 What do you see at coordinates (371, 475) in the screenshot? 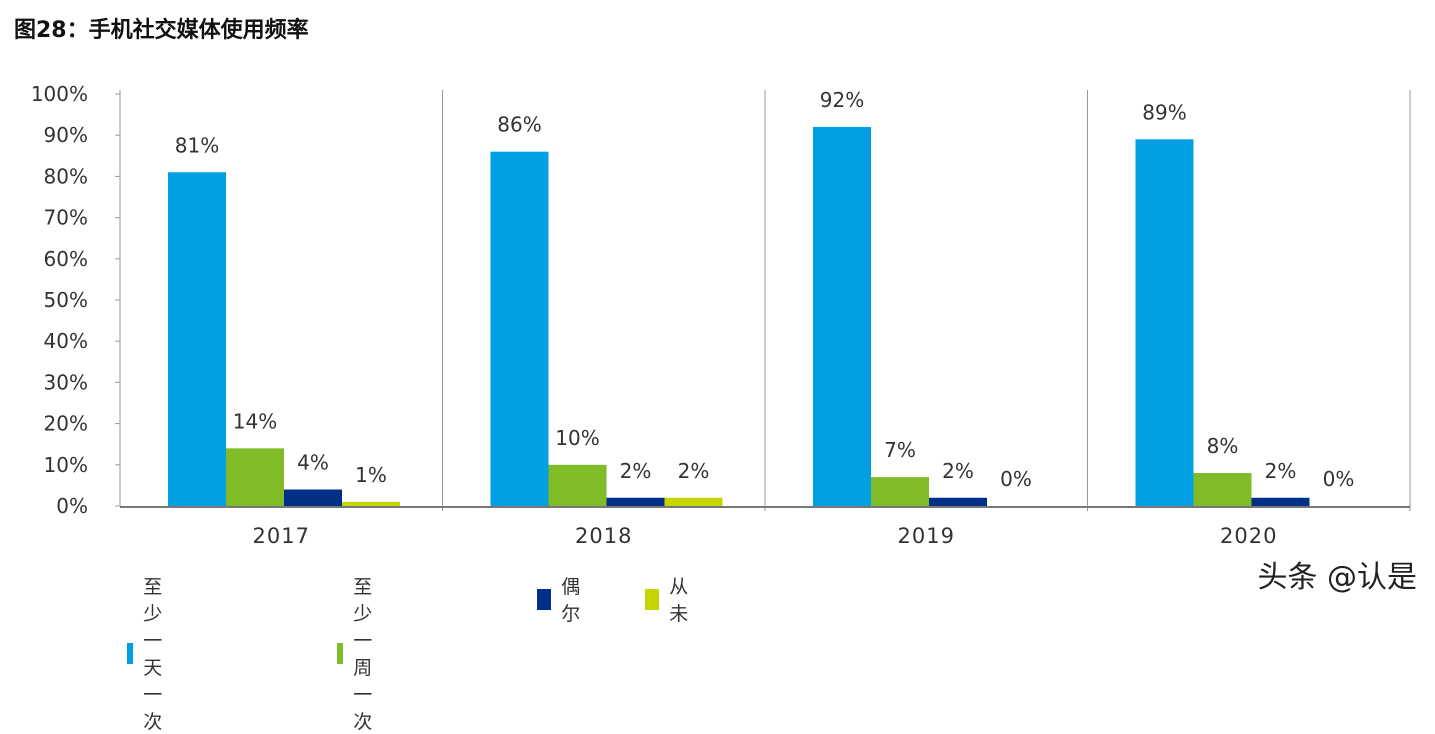
I see `data-label: 1%` at bounding box center [371, 475].